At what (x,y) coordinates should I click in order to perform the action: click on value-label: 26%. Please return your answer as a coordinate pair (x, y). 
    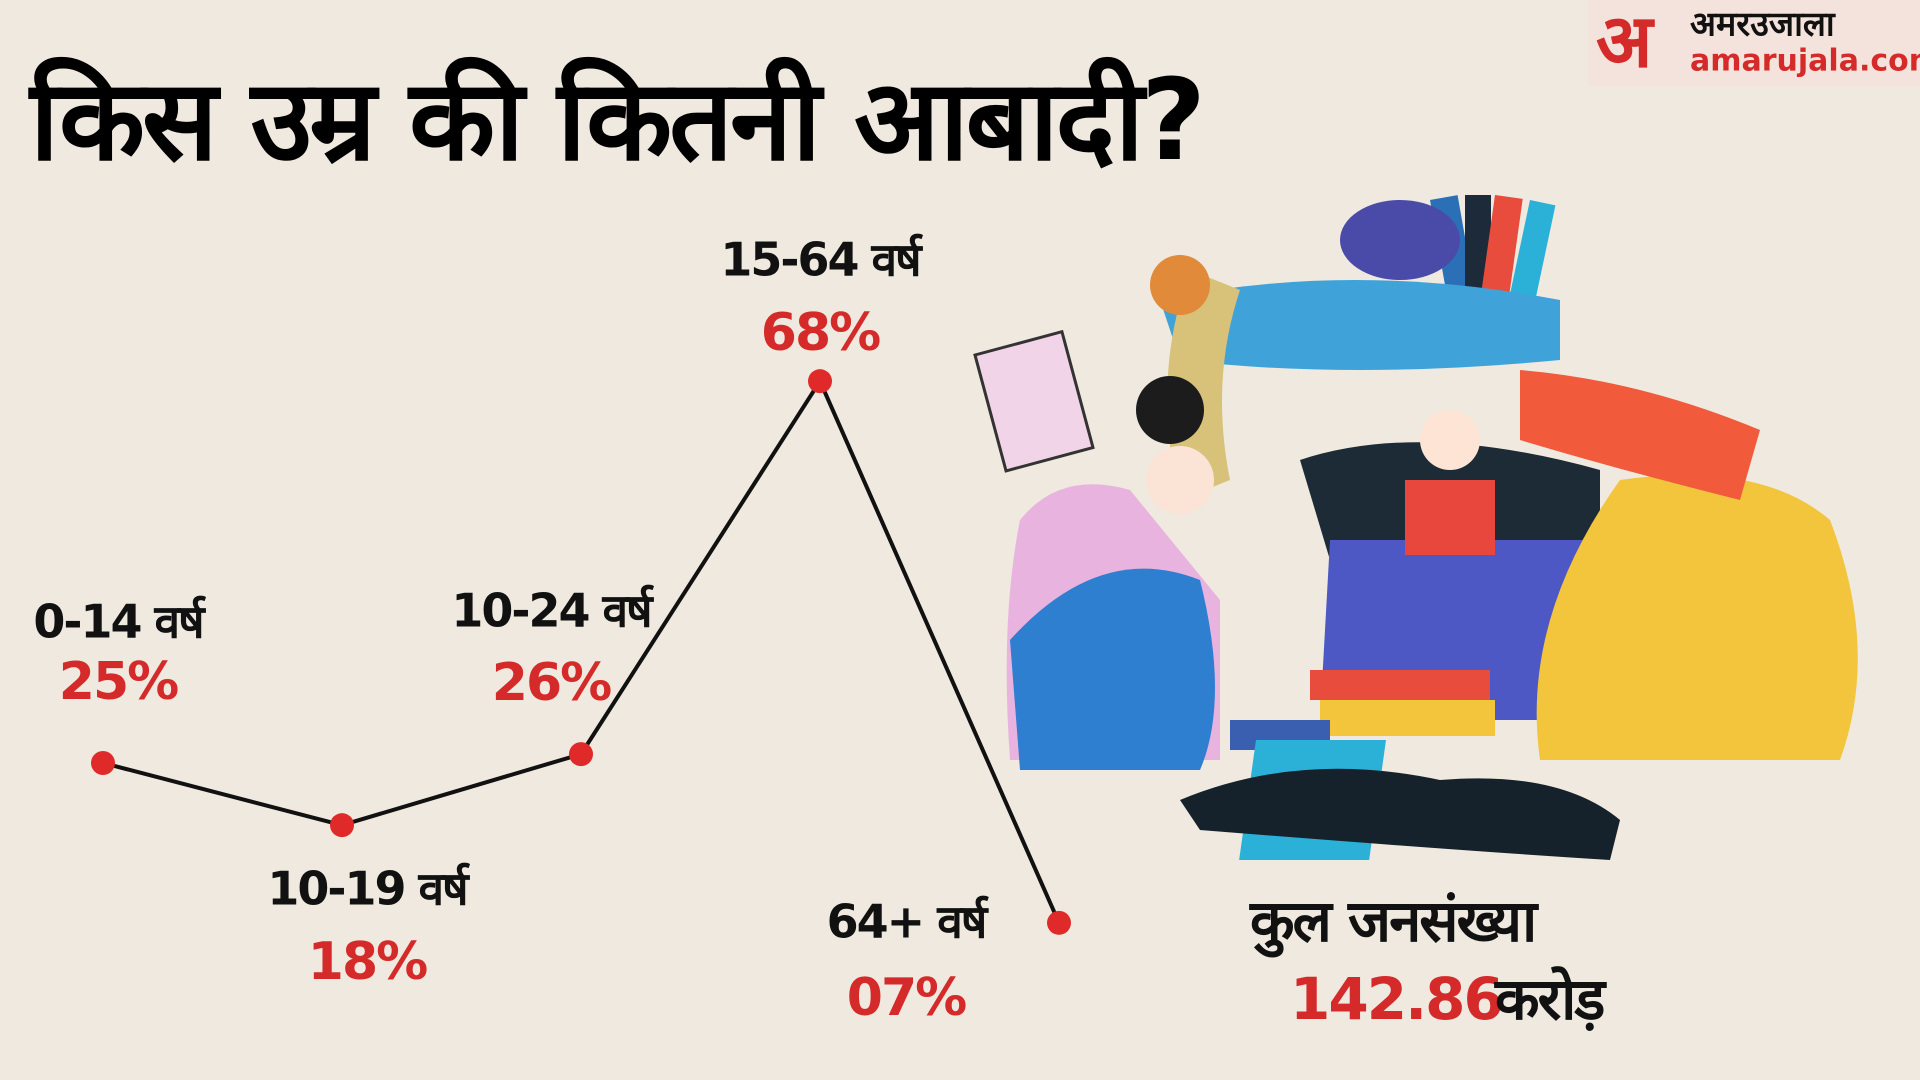
    Looking at the image, I should click on (551, 683).